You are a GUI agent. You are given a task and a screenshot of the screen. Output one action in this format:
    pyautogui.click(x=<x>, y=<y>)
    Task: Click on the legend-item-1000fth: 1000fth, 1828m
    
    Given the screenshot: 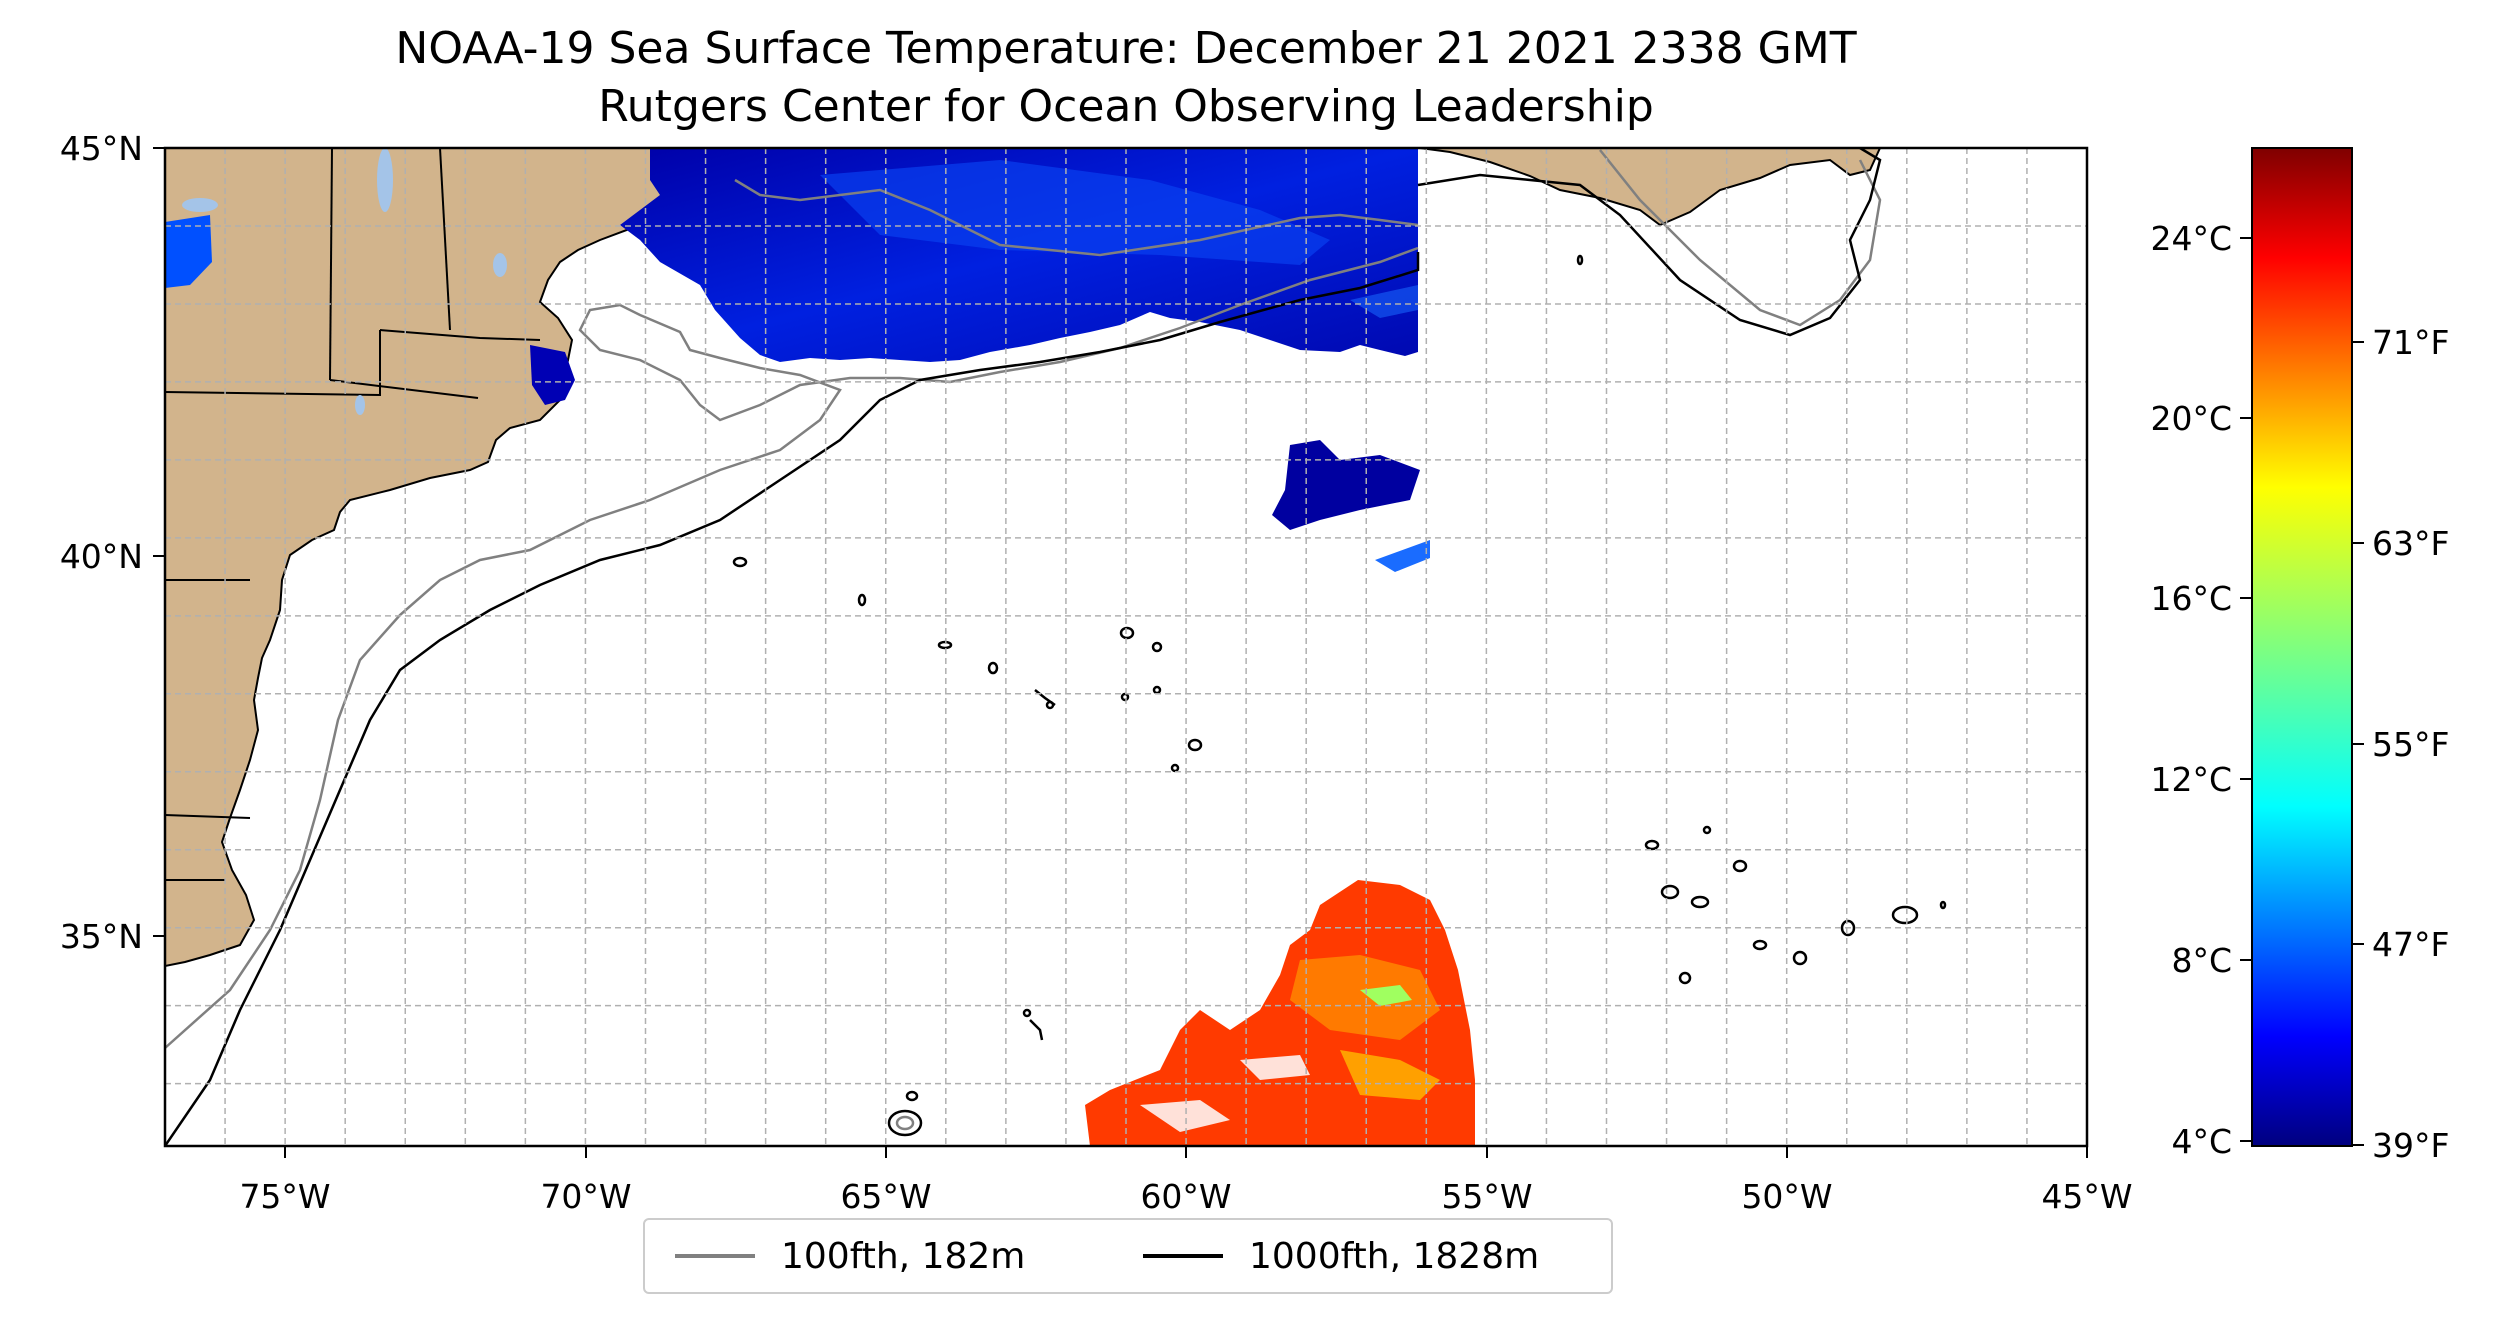 What is the action you would take?
    pyautogui.click(x=1341, y=1256)
    